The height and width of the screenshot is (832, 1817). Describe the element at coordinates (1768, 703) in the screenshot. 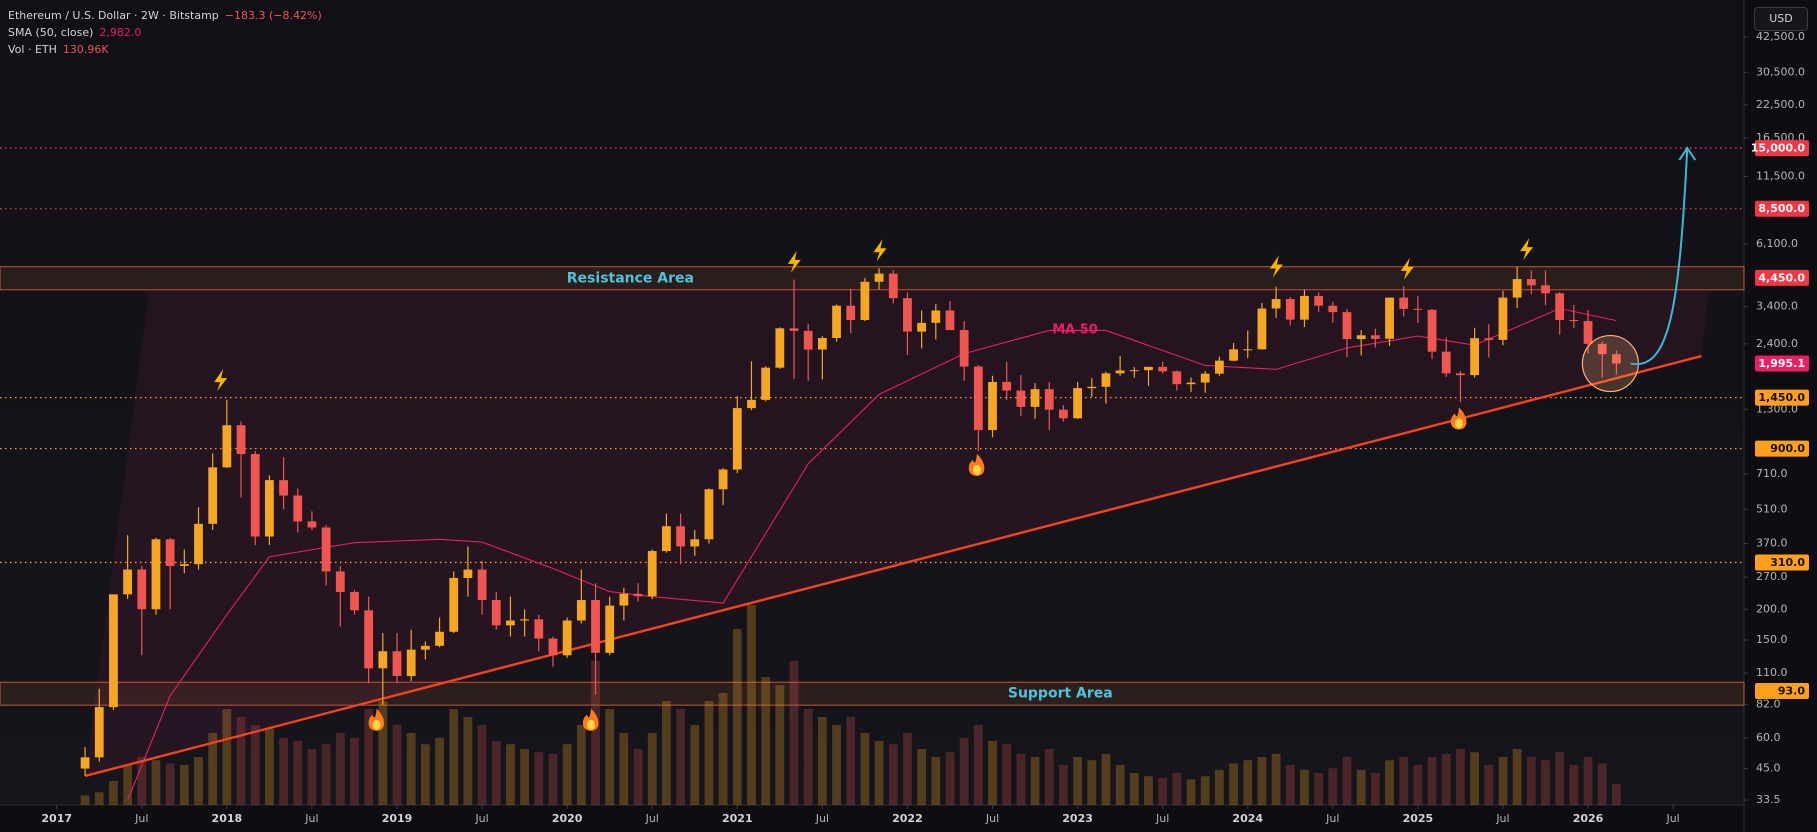

I see `y-tick-label: 82.0` at that location.